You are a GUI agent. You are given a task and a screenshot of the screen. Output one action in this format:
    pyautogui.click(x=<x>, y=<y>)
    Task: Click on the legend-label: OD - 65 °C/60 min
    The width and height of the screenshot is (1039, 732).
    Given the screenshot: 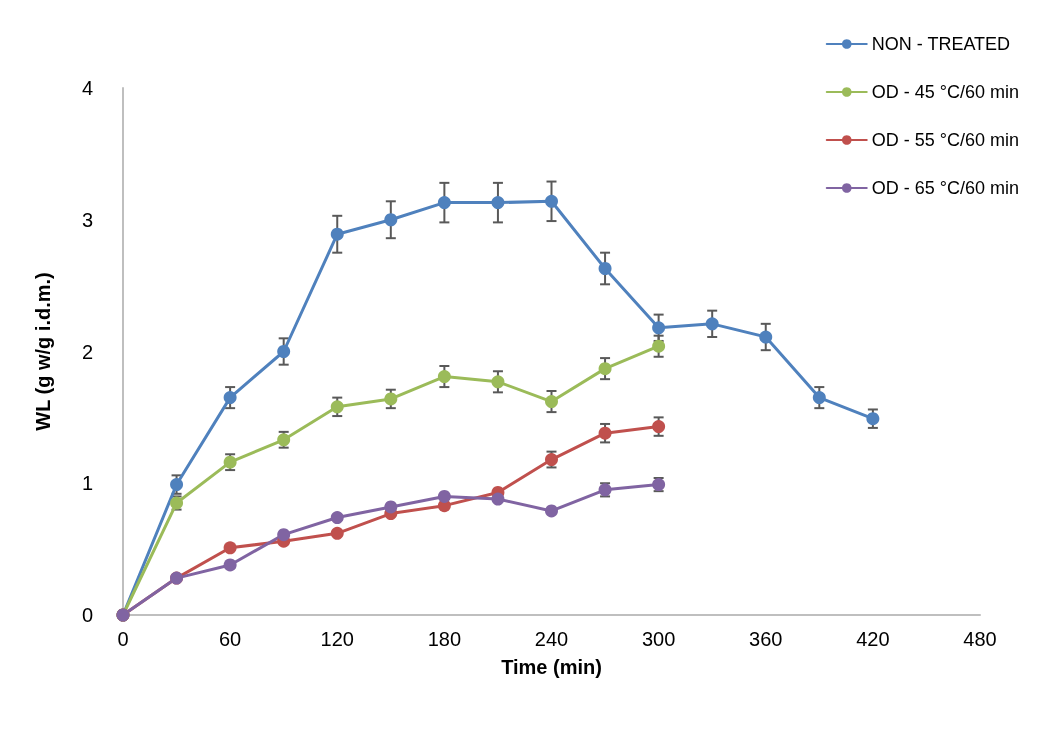 What is the action you would take?
    pyautogui.click(x=945, y=188)
    